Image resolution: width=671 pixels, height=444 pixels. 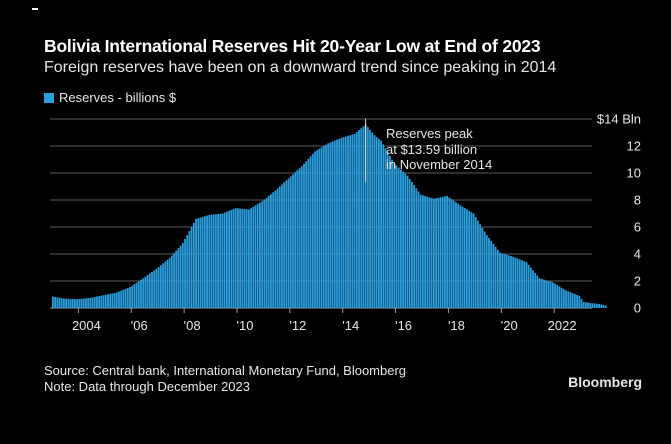 What do you see at coordinates (509, 325) in the screenshot?
I see `x-tick-label: '20` at bounding box center [509, 325].